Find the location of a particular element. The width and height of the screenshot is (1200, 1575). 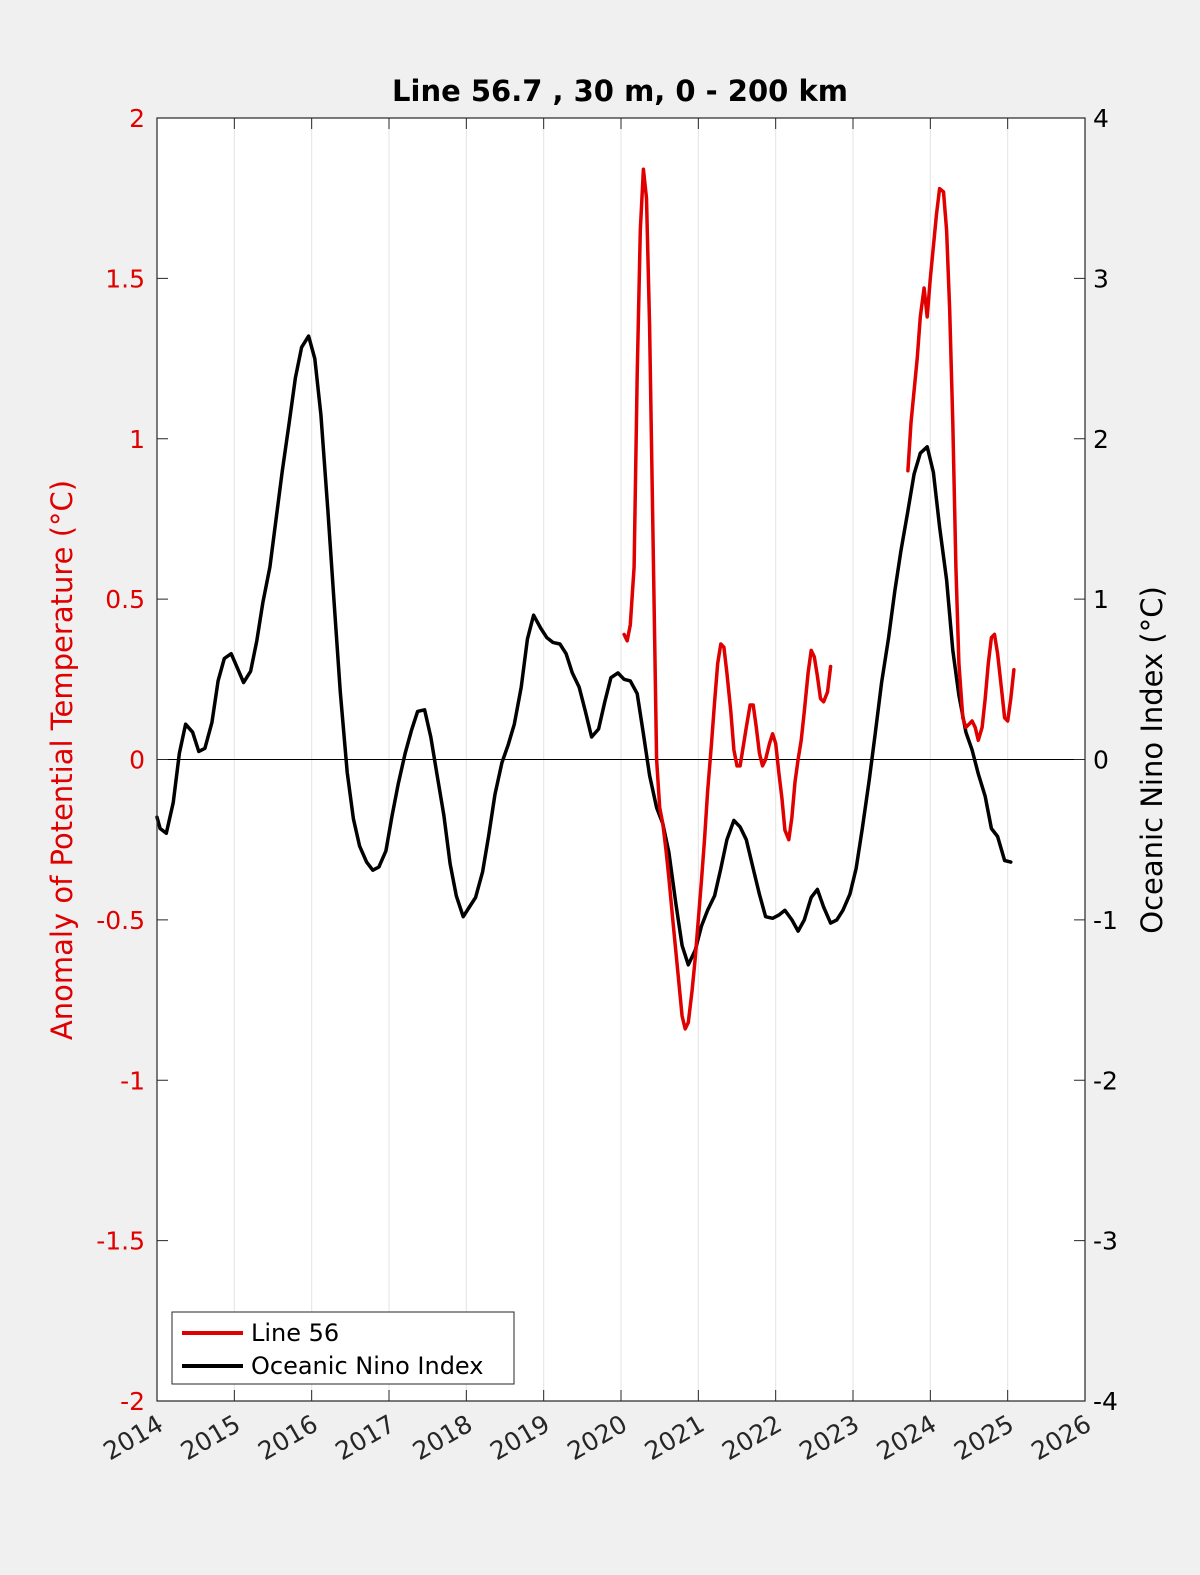

y-left-tick-label: -2 is located at coordinates (132, 1401).